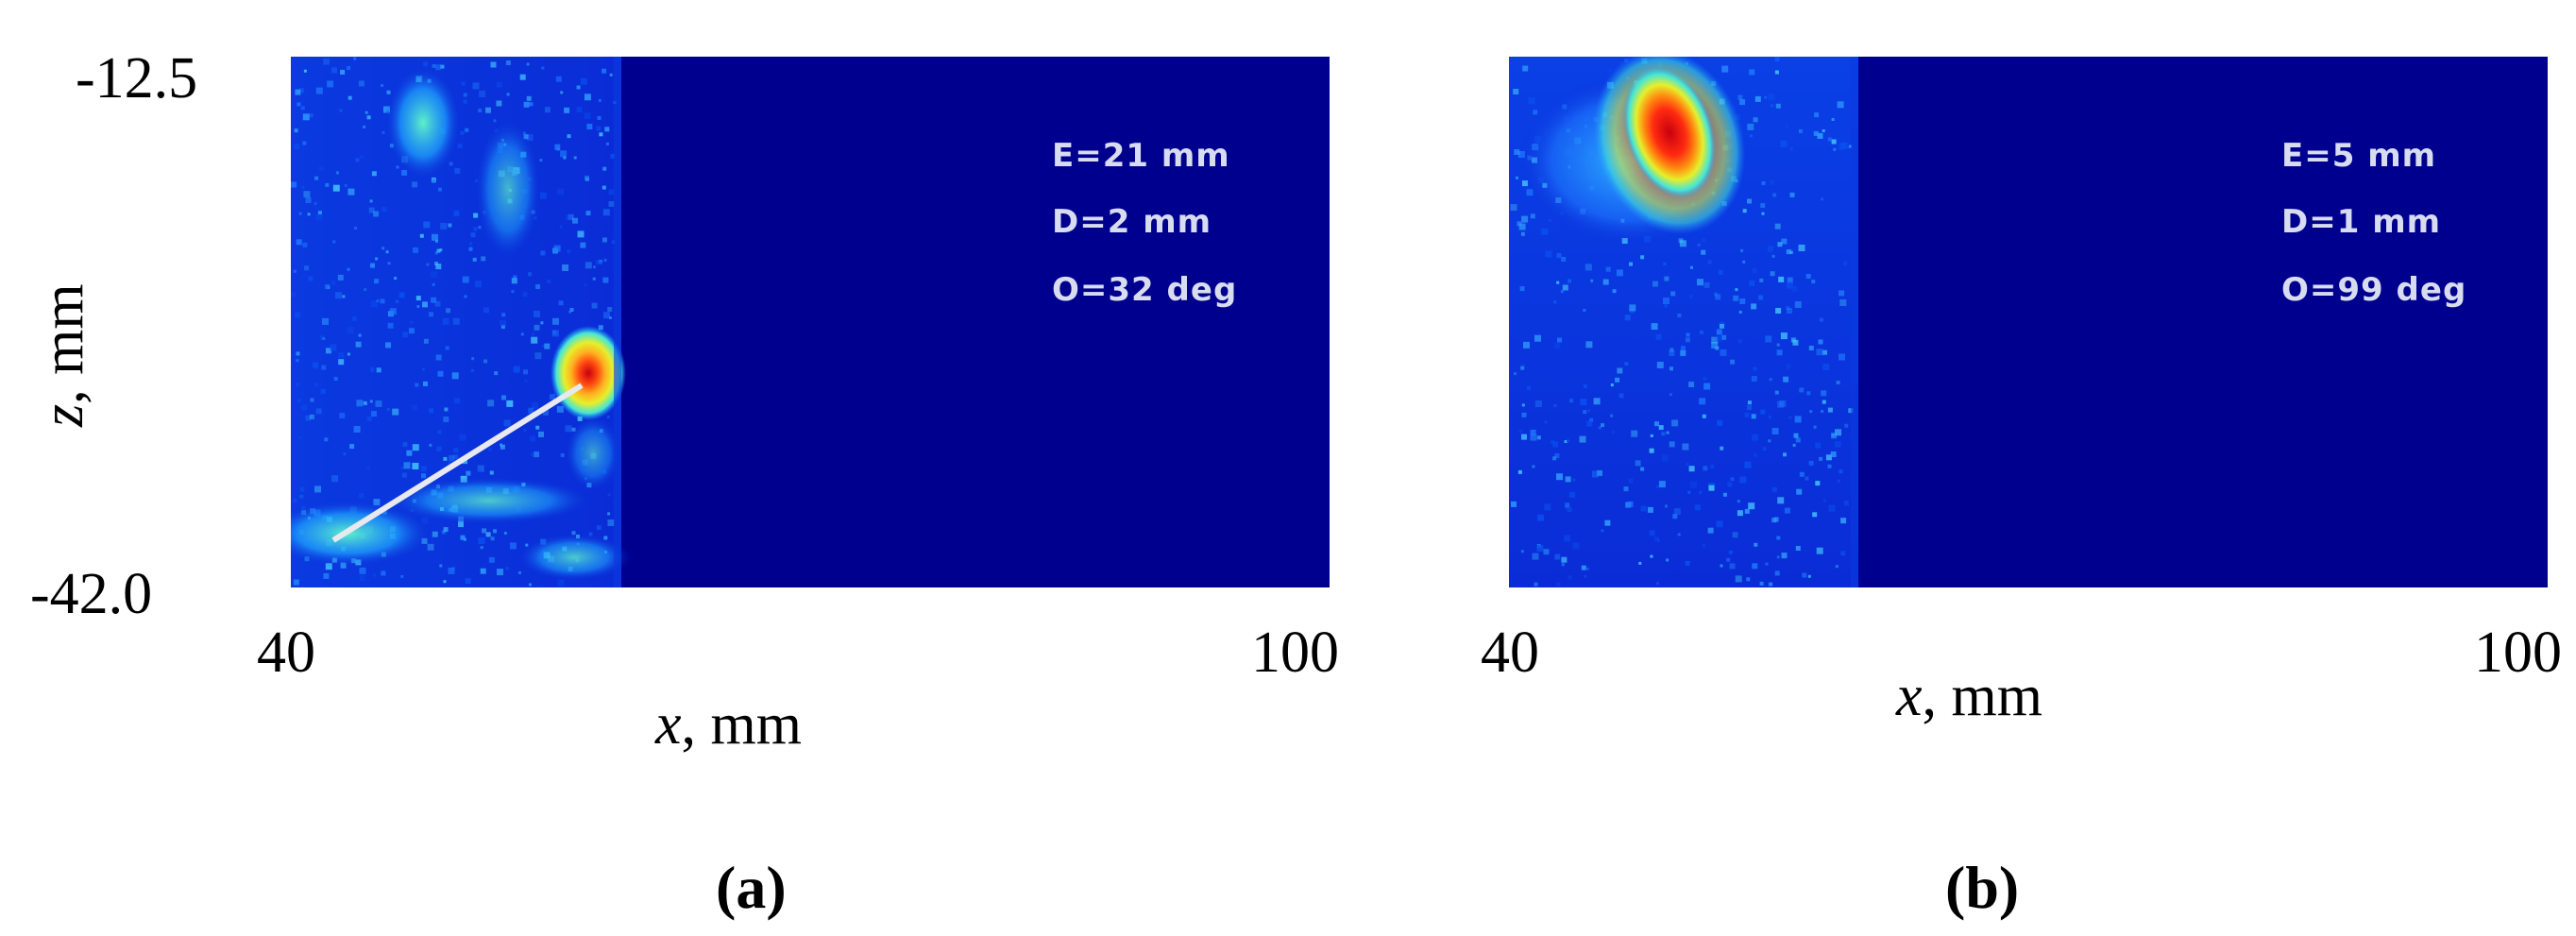  What do you see at coordinates (2518, 653) in the screenshot?
I see `x-tick-right-b: 100` at bounding box center [2518, 653].